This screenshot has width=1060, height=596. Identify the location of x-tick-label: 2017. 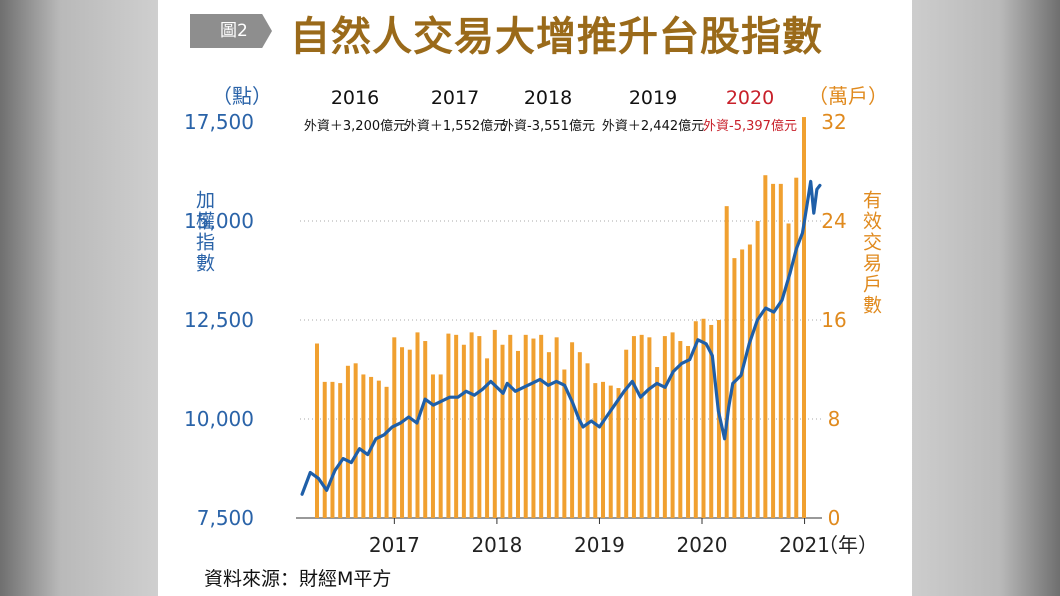
(394, 545).